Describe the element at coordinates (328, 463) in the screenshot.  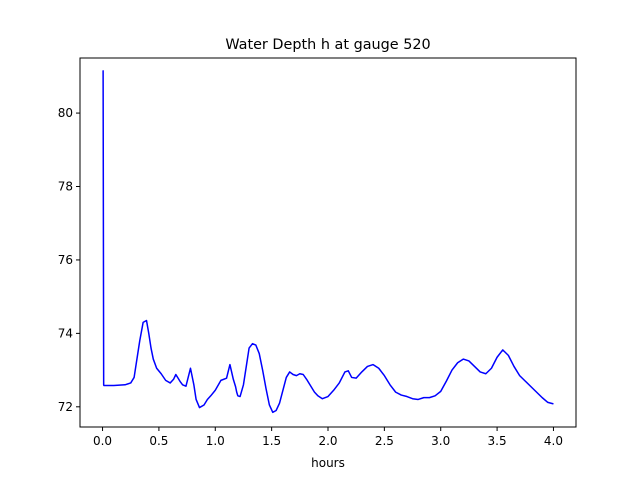
I see `x-axis-label: hours` at that location.